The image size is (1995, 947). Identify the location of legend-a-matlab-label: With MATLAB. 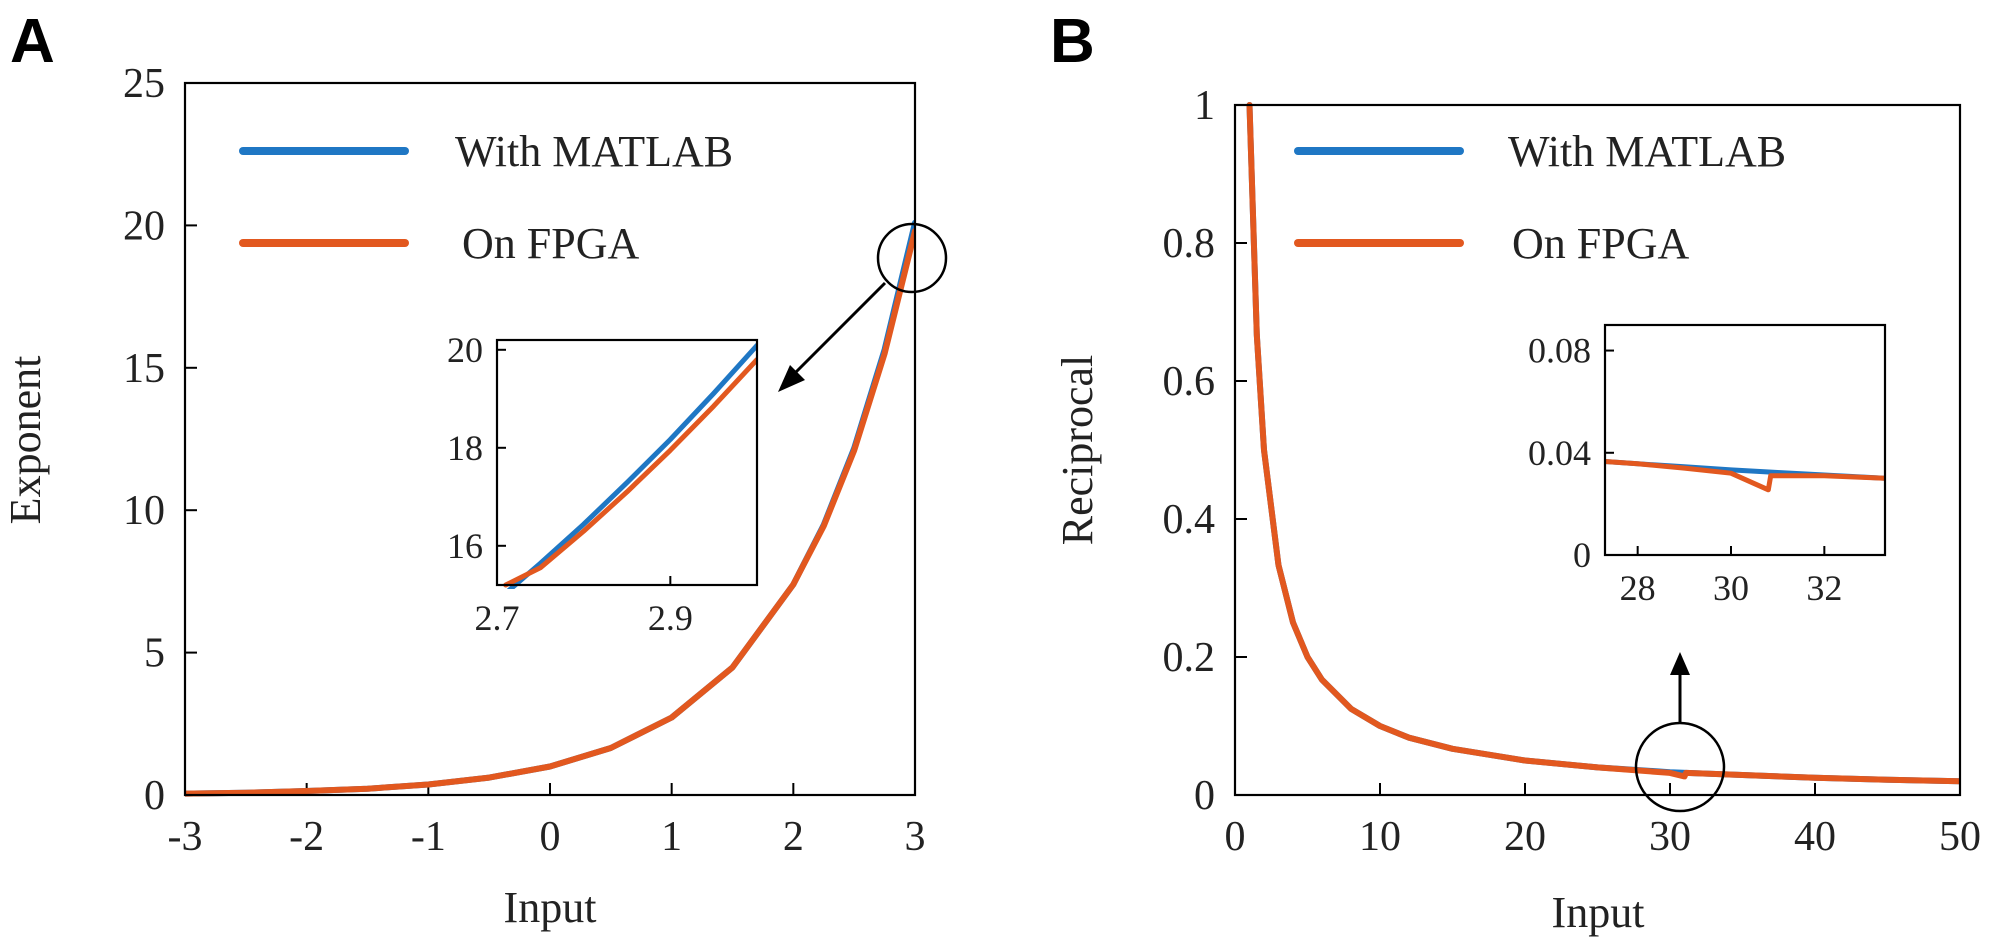
(594, 151).